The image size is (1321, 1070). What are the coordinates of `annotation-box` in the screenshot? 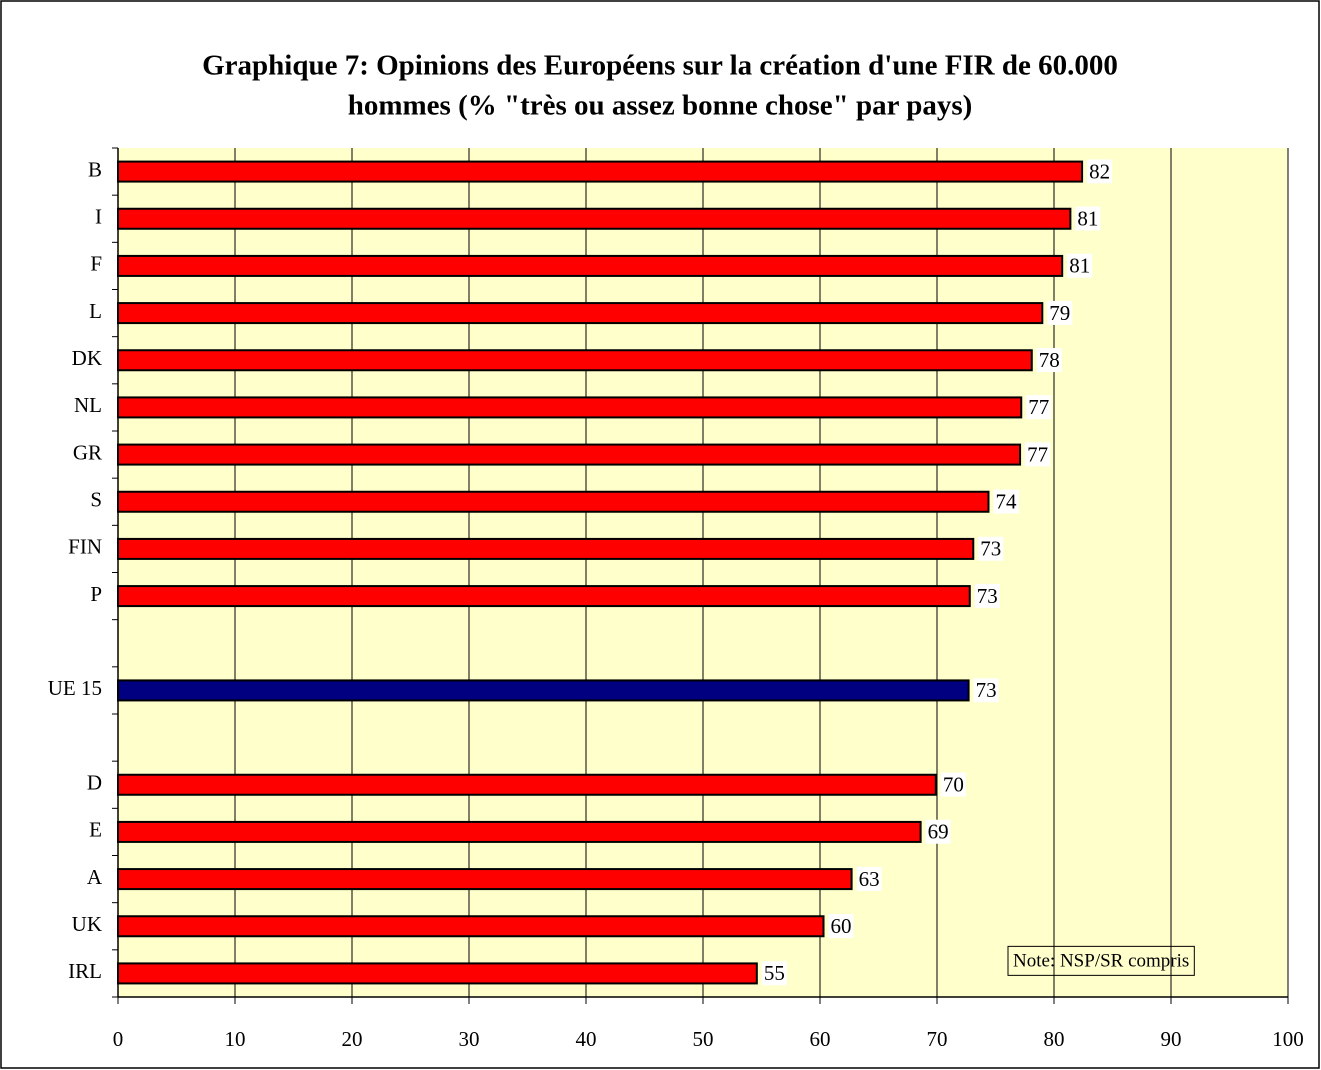 It's located at (1101, 960).